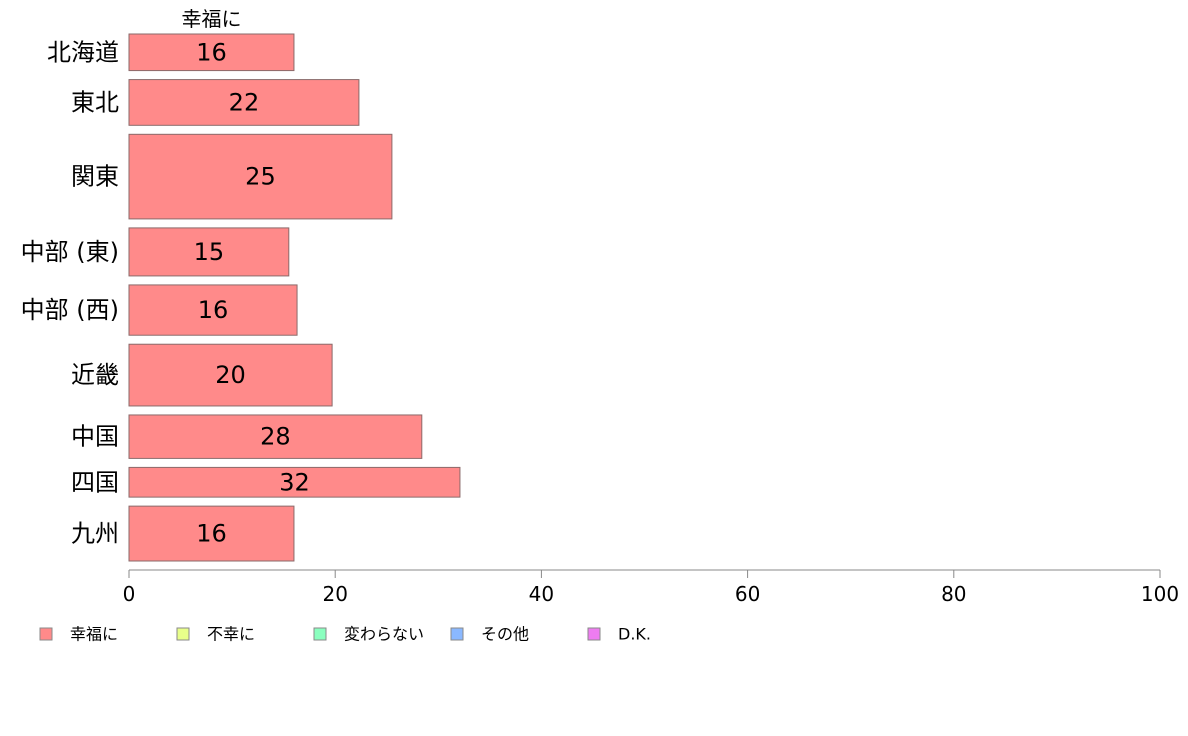  I want to click on series-header: 幸福に, so click(211, 19).